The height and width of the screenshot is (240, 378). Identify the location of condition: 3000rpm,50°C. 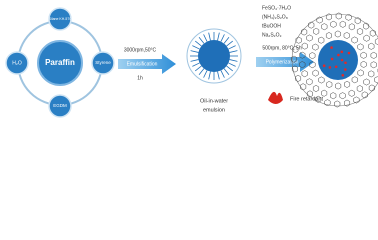
(140, 50).